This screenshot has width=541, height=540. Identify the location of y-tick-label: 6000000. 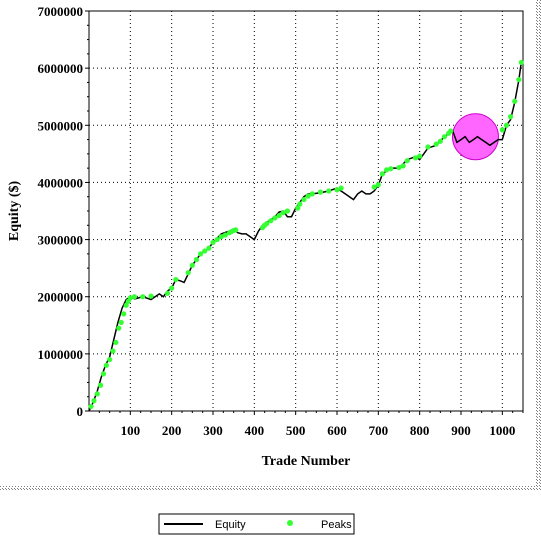
(61, 68).